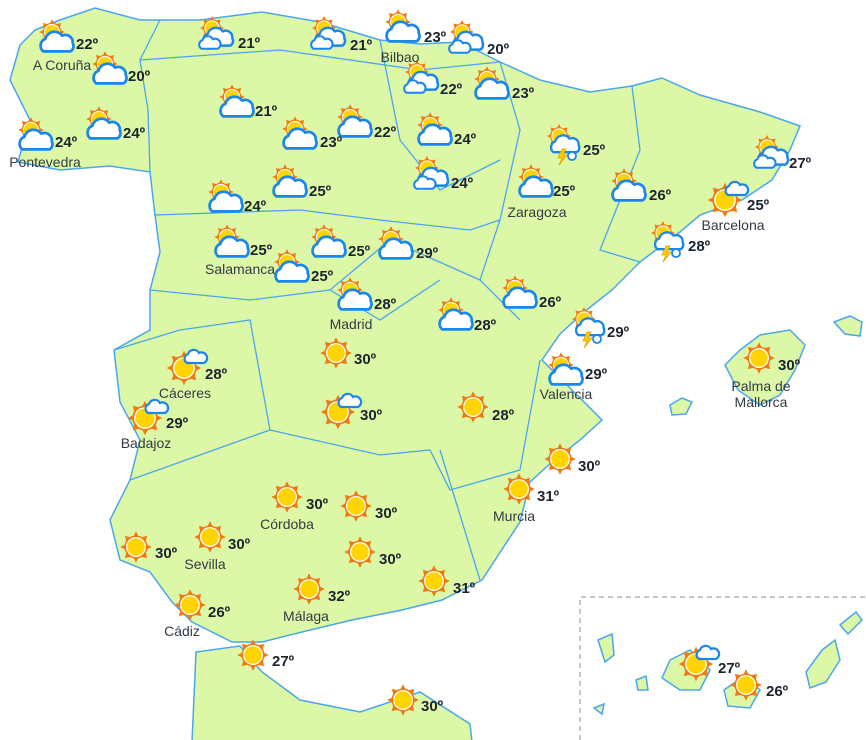 This screenshot has height=740, width=866. I want to click on city-label: Palma de Mallorca, so click(761, 394).